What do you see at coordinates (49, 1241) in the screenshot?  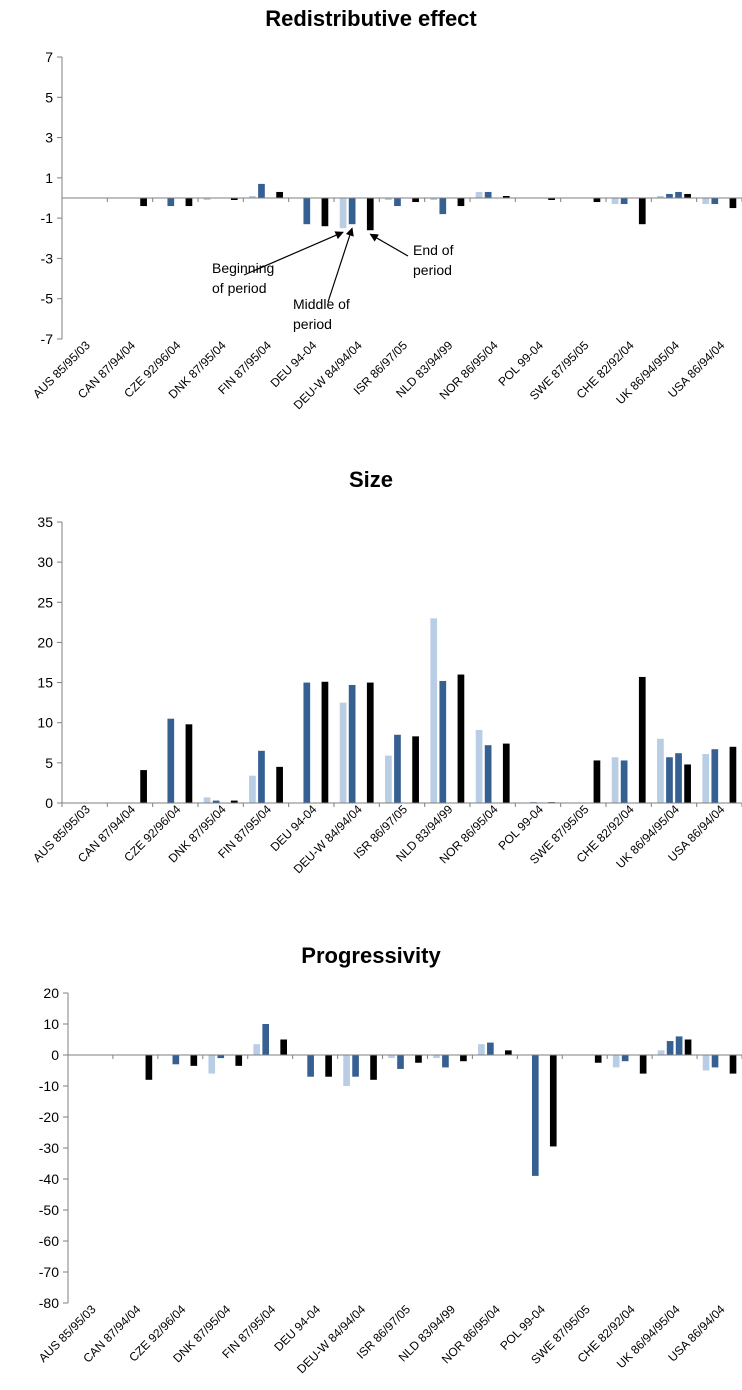 I see `y-tick-label: -60` at bounding box center [49, 1241].